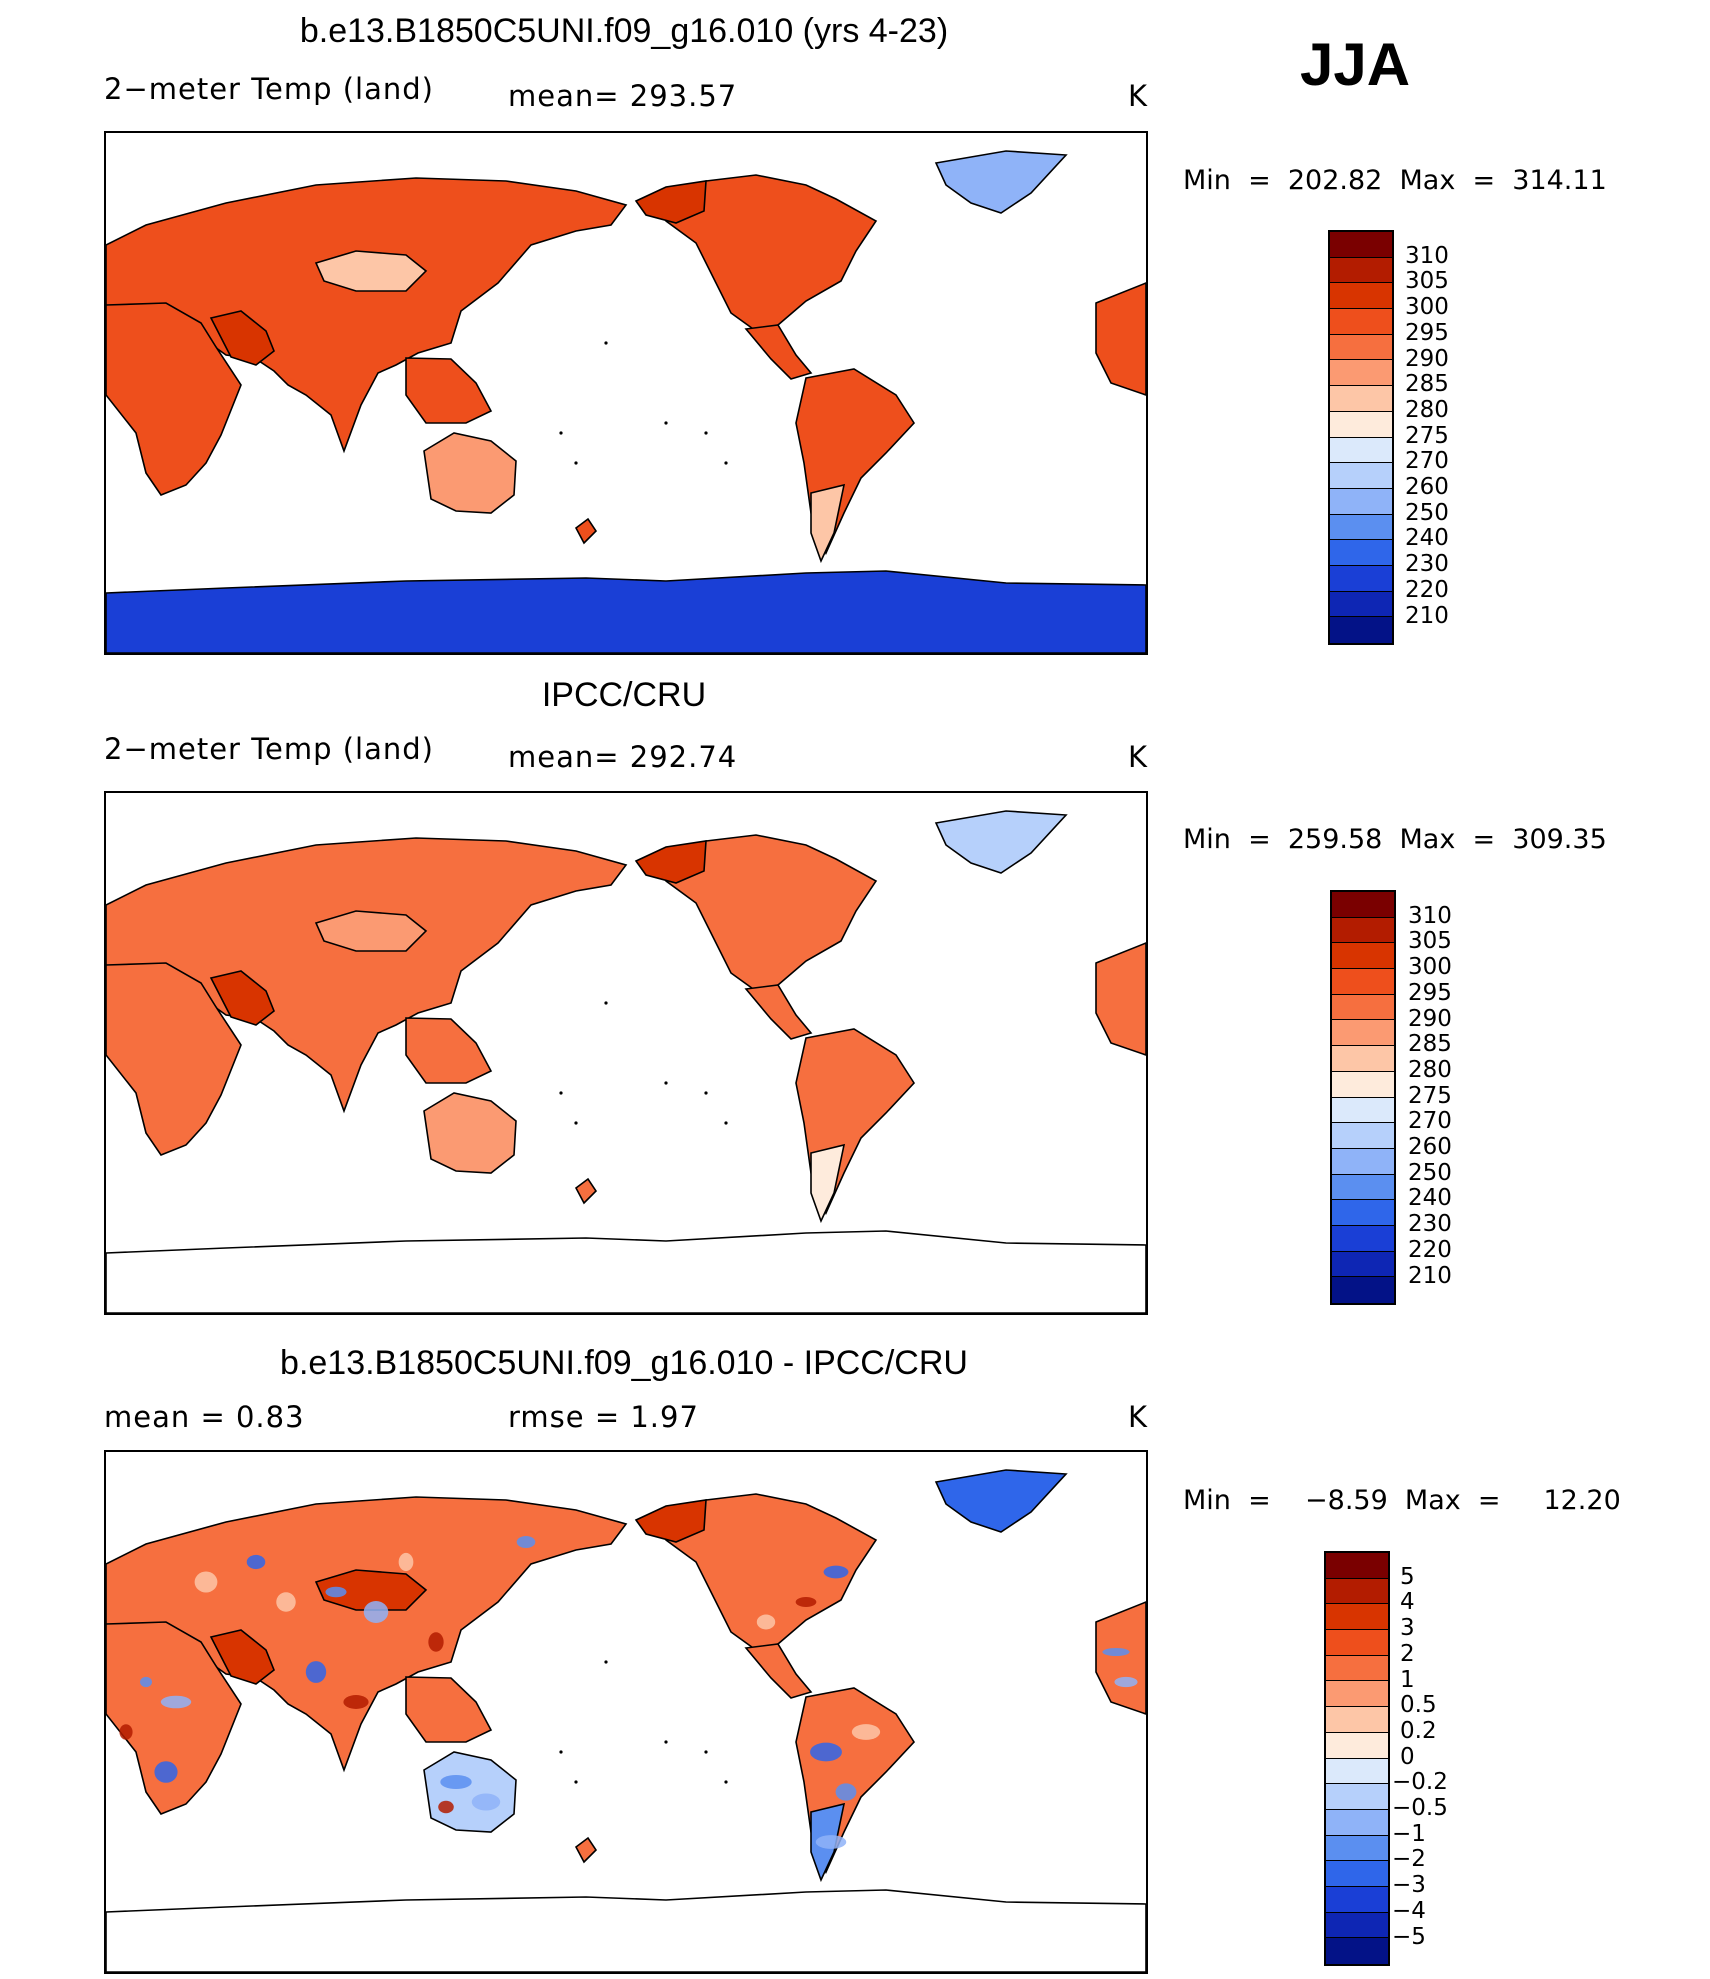 This screenshot has width=1710, height=1979. I want to click on colorbar-tick-label: 280, so click(1427, 409).